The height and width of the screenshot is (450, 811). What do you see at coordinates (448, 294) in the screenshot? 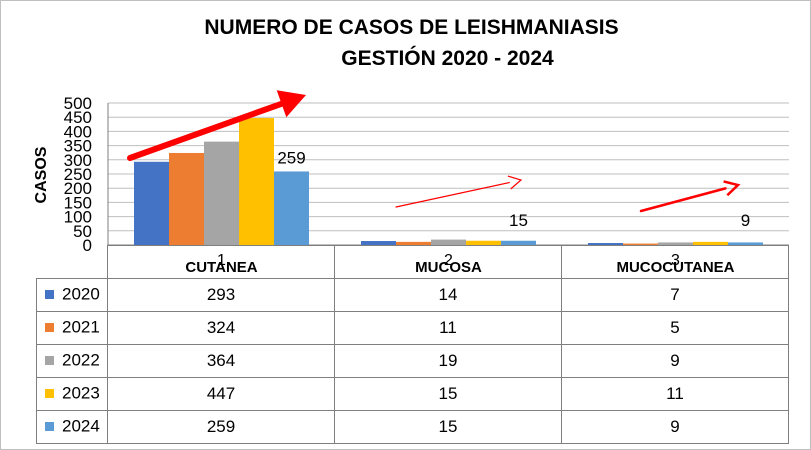
I see `table-cell: 14` at bounding box center [448, 294].